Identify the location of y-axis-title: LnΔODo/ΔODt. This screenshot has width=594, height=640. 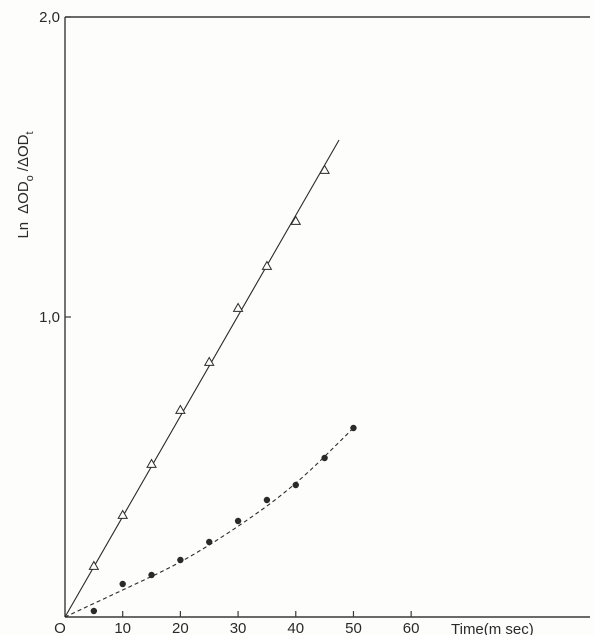
(25, 184).